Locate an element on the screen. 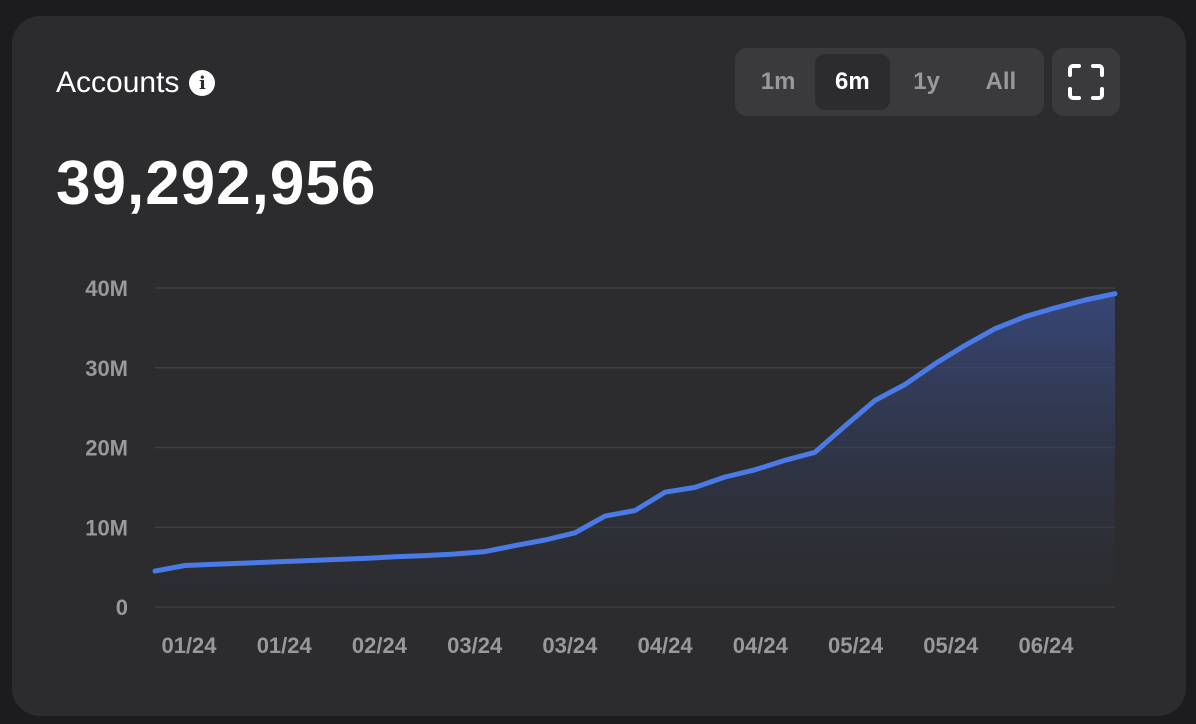 This screenshot has height=724, width=1196. chart-header: Accounts i is located at coordinates (136, 83).